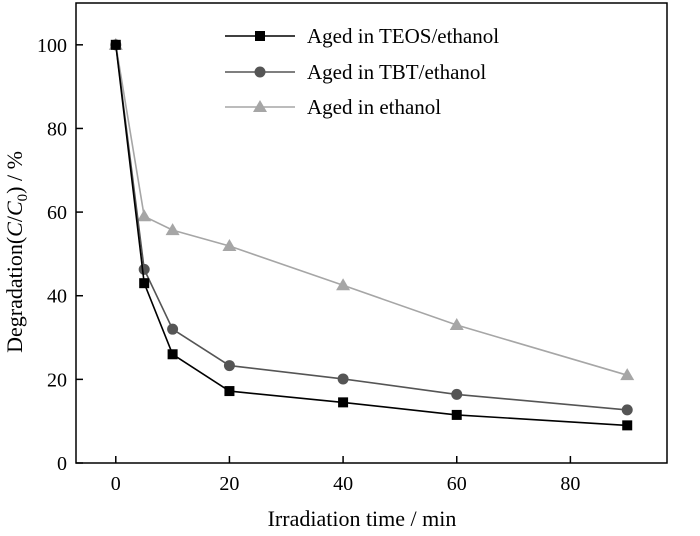 This screenshot has width=700, height=536. What do you see at coordinates (374, 107) in the screenshot?
I see `legend-label: Aged in ethanol` at bounding box center [374, 107].